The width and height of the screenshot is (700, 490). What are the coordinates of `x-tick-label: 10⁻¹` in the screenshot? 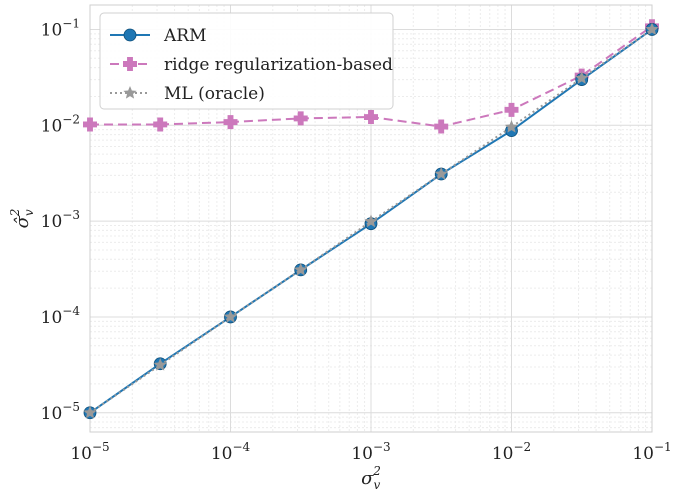 It's located at (651, 452).